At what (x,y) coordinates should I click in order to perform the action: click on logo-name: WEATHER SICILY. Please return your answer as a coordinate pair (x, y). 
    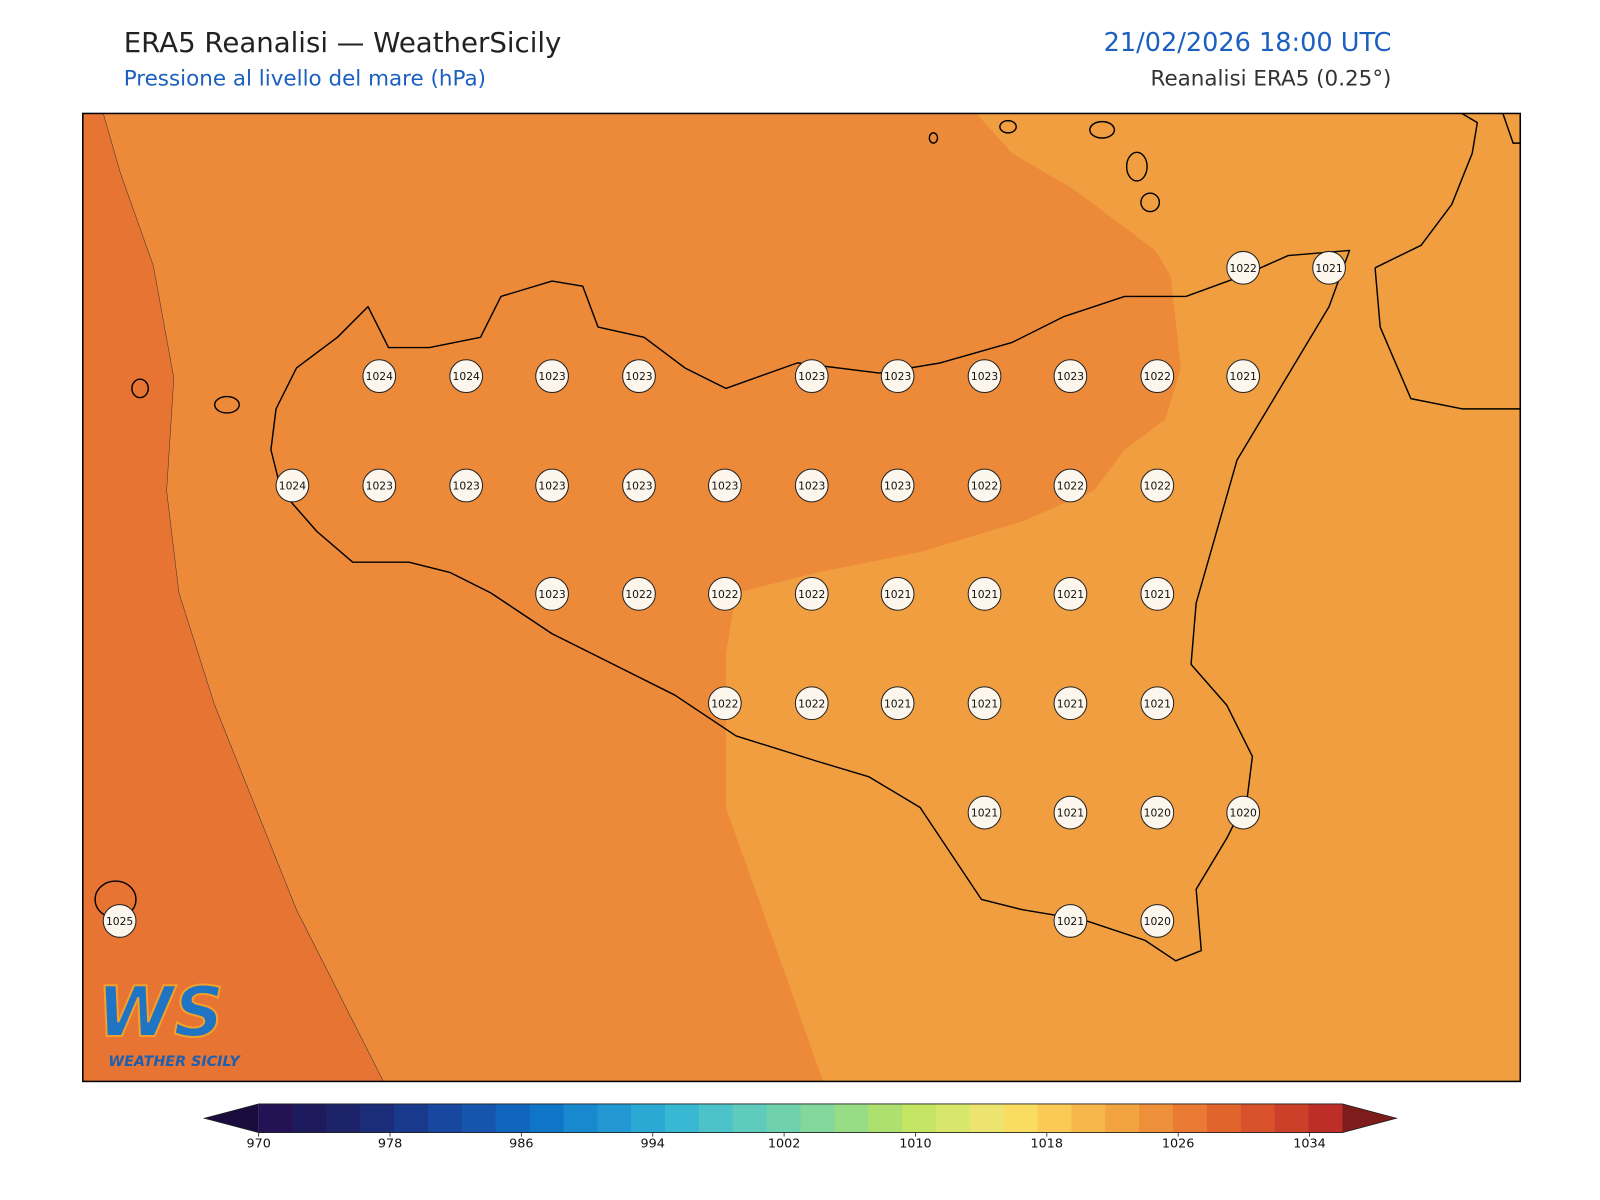
    Looking at the image, I should click on (174, 1062).